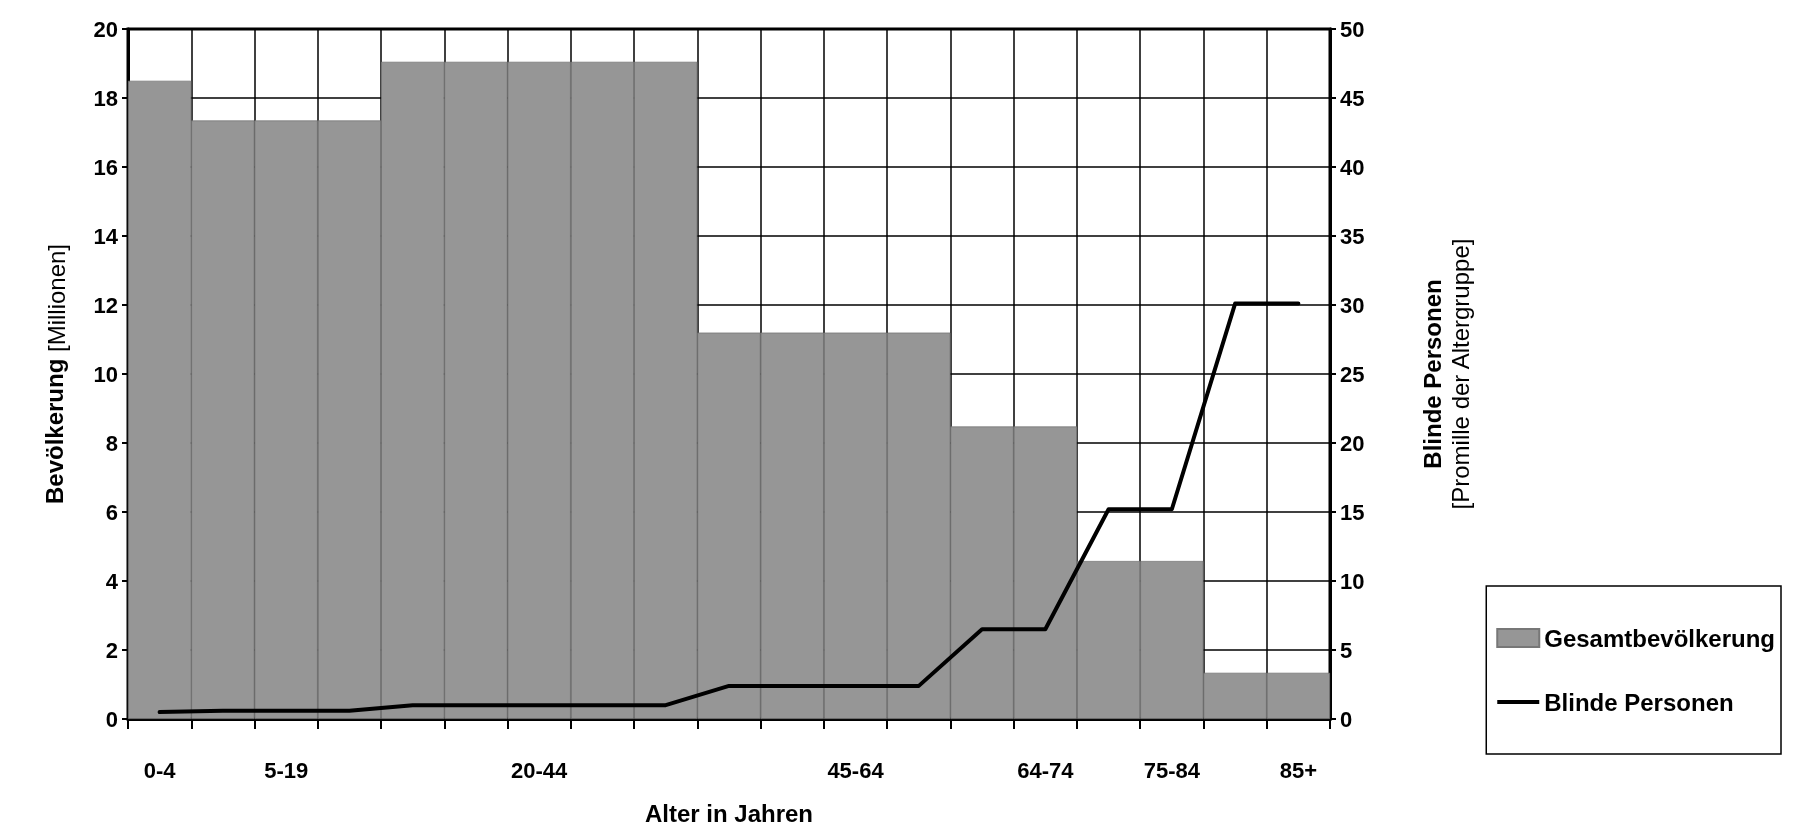  What do you see at coordinates (286, 770) in the screenshot?
I see `x-tick-label: 5-19` at bounding box center [286, 770].